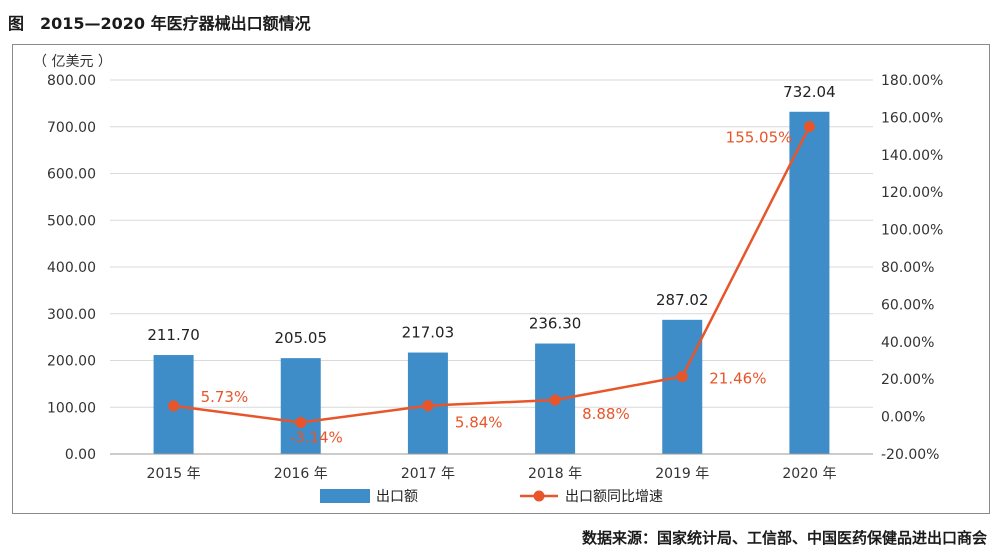 The height and width of the screenshot is (556, 1001). I want to click on left-tick-label: 100.00, so click(71, 408).